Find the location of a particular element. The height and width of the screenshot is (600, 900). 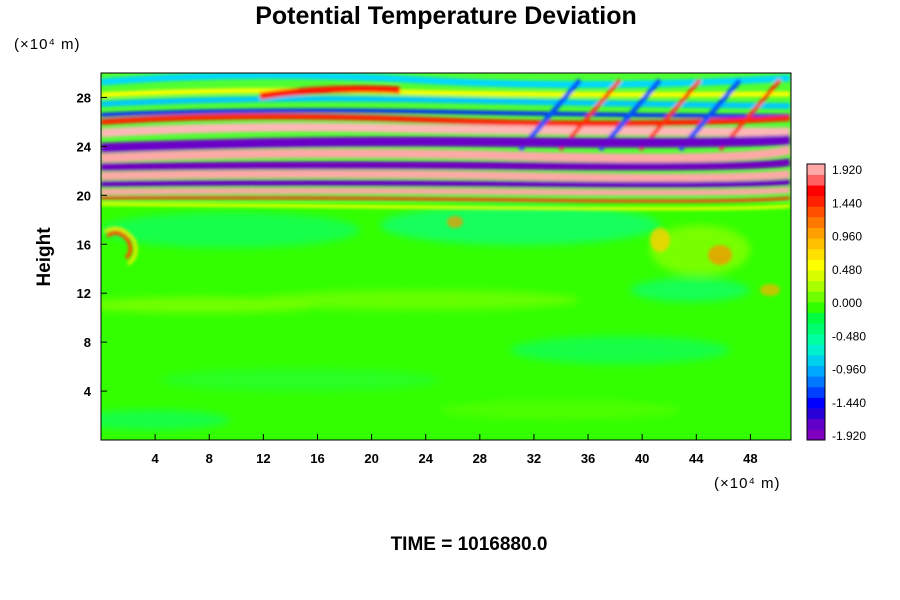

x-tick-label: 44 is located at coordinates (696, 458).